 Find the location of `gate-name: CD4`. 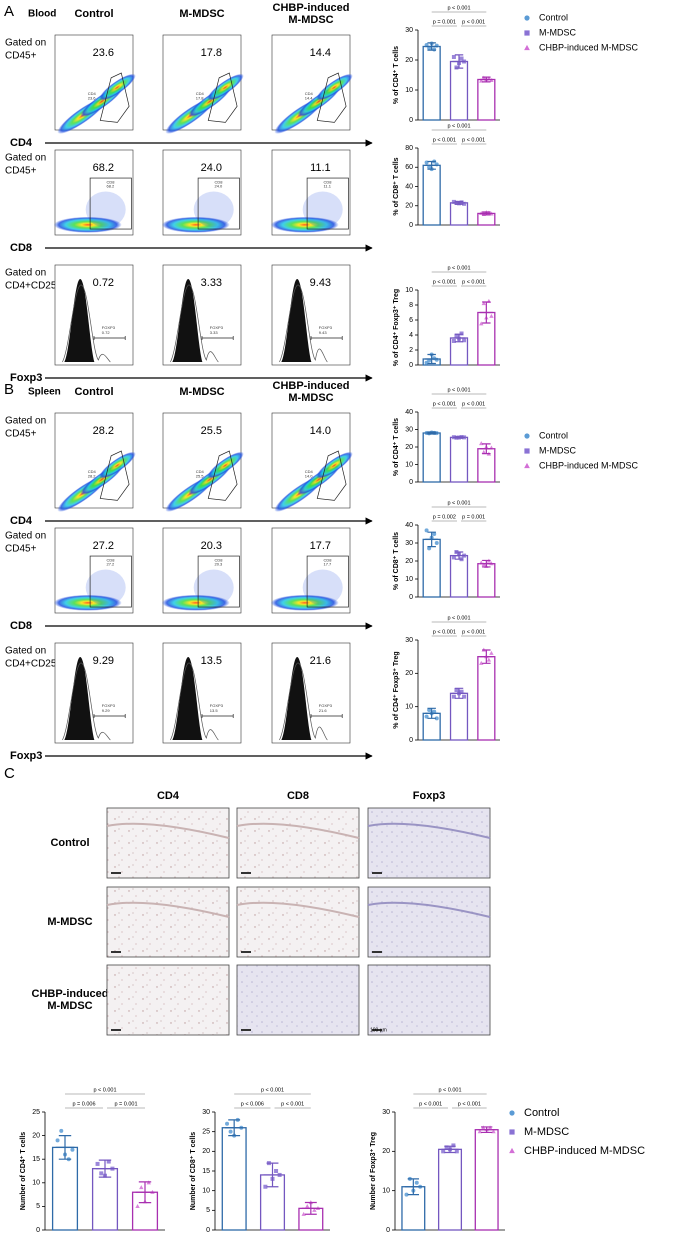

gate-name: CD4 is located at coordinates (200, 93).